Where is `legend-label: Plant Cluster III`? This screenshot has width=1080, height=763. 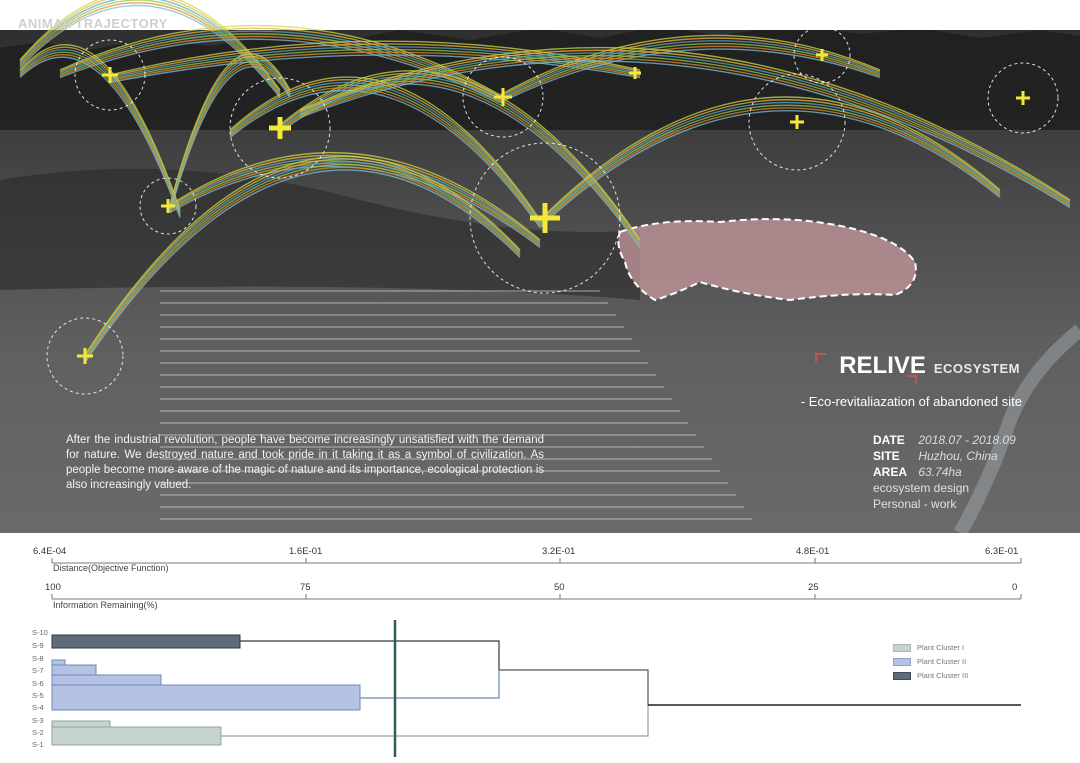 legend-label: Plant Cluster III is located at coordinates (943, 675).